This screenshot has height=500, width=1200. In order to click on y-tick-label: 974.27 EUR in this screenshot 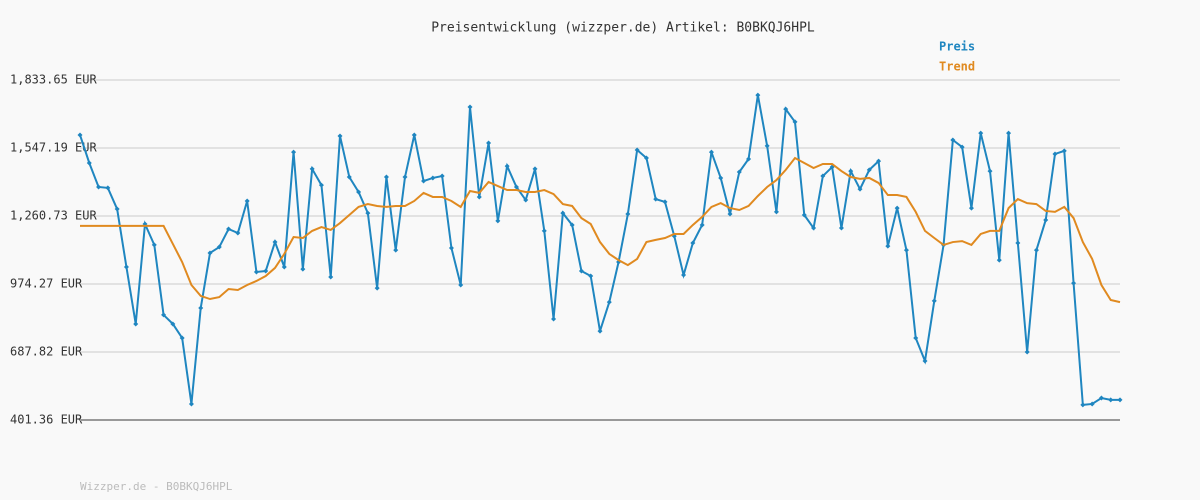, I will do `click(46, 284)`.